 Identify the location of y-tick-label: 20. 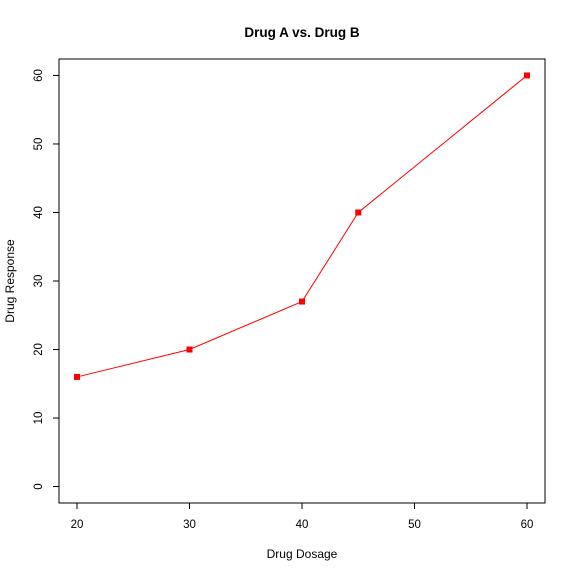
(39, 349).